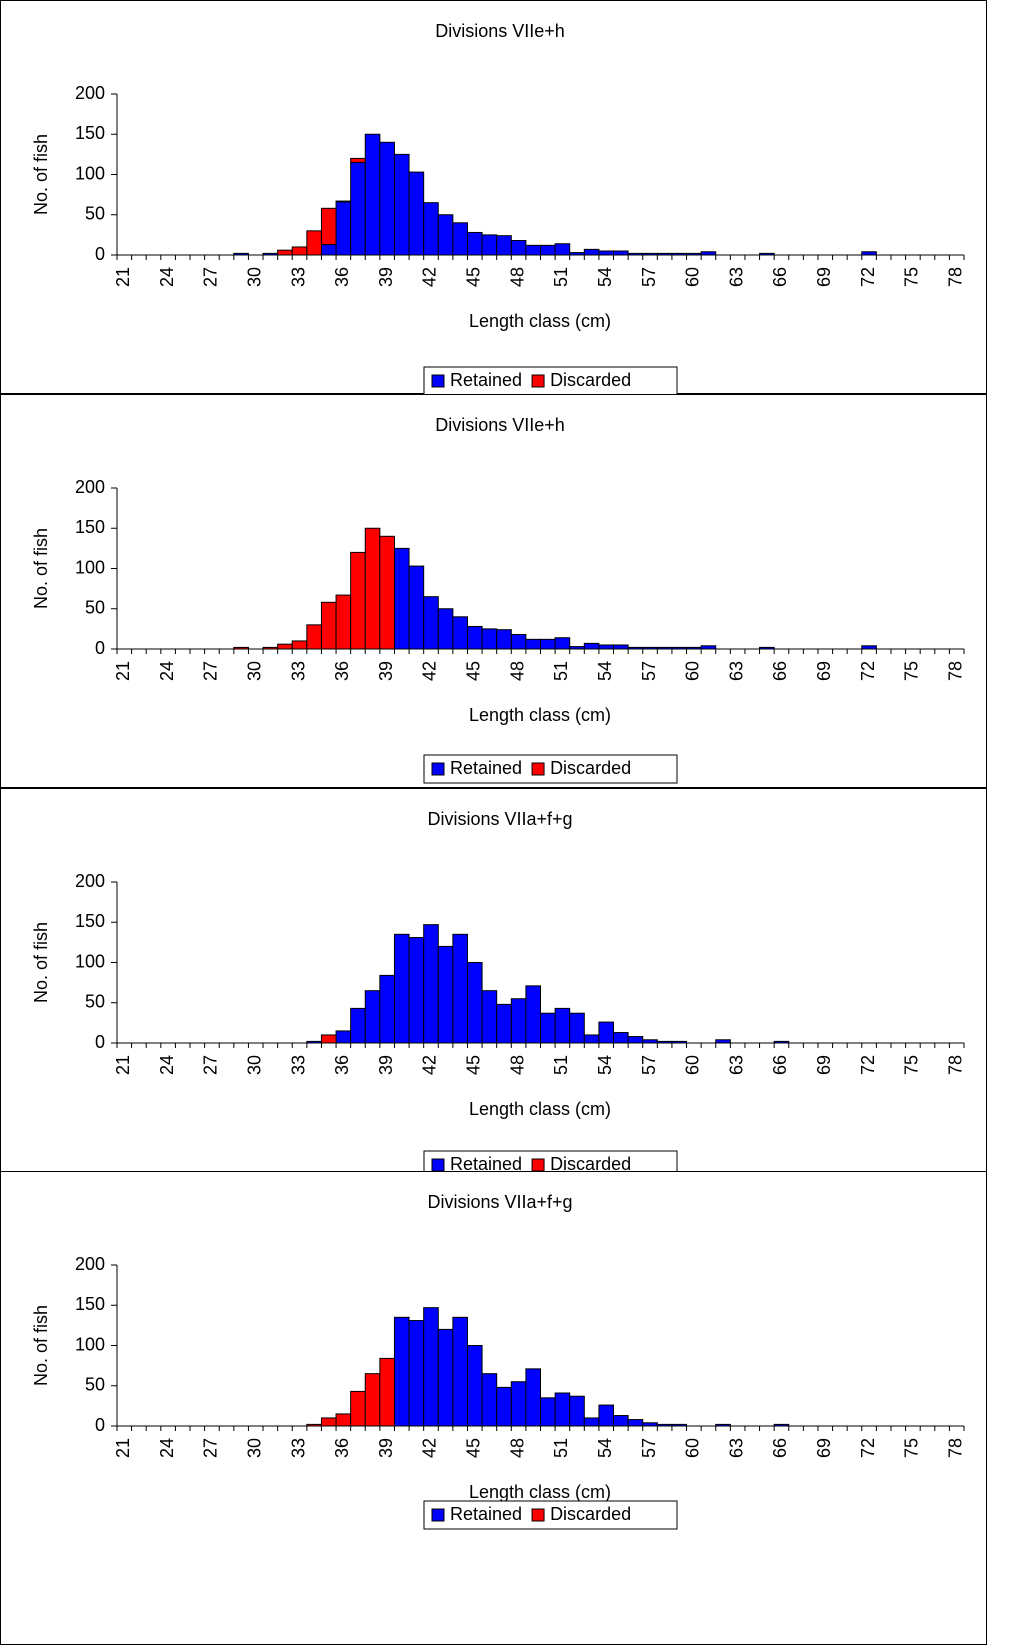 The height and width of the screenshot is (1645, 1035). Describe the element at coordinates (430, 277) in the screenshot. I see `x-tick-label: 42` at that location.